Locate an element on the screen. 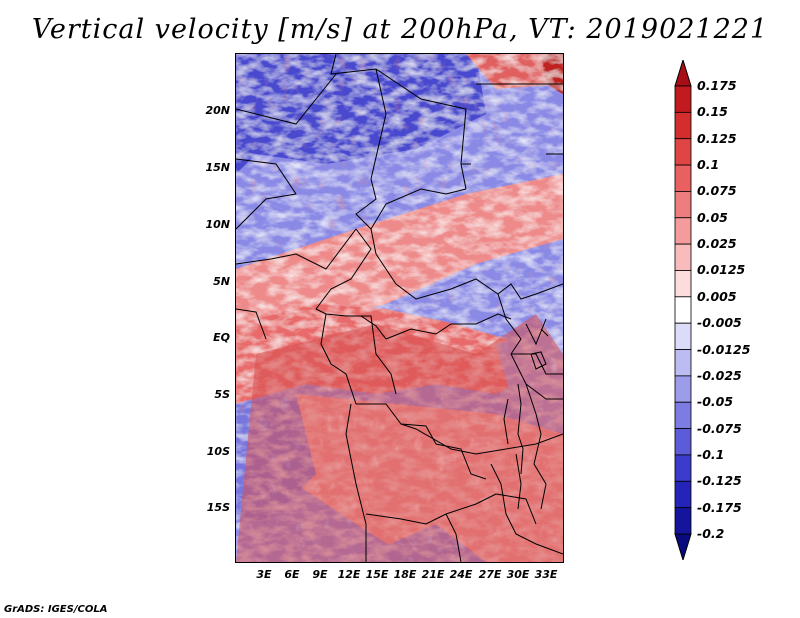 The width and height of the screenshot is (800, 618). lon-label-27e: 27E is located at coordinates (490, 574).